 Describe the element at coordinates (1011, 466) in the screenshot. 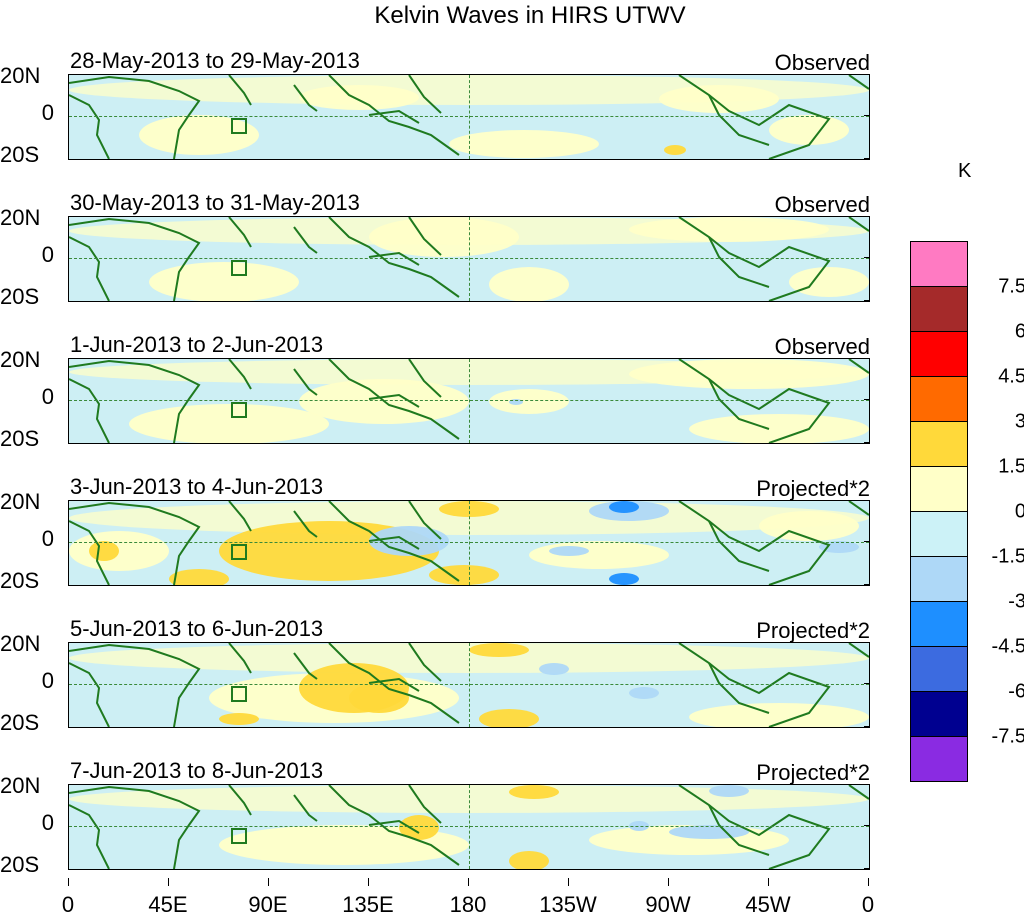

I see `colorbar-label: 1.5` at that location.